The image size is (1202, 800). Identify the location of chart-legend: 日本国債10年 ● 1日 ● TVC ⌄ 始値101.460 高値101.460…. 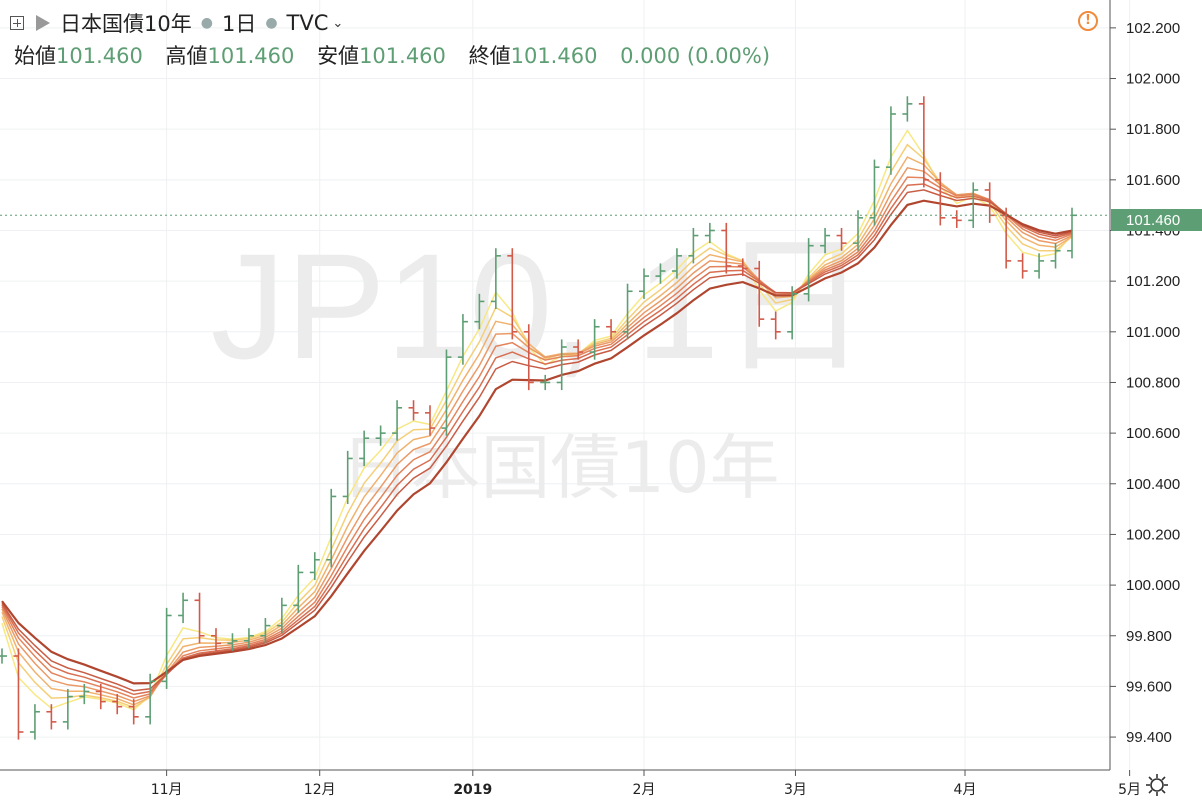
(555, 35).